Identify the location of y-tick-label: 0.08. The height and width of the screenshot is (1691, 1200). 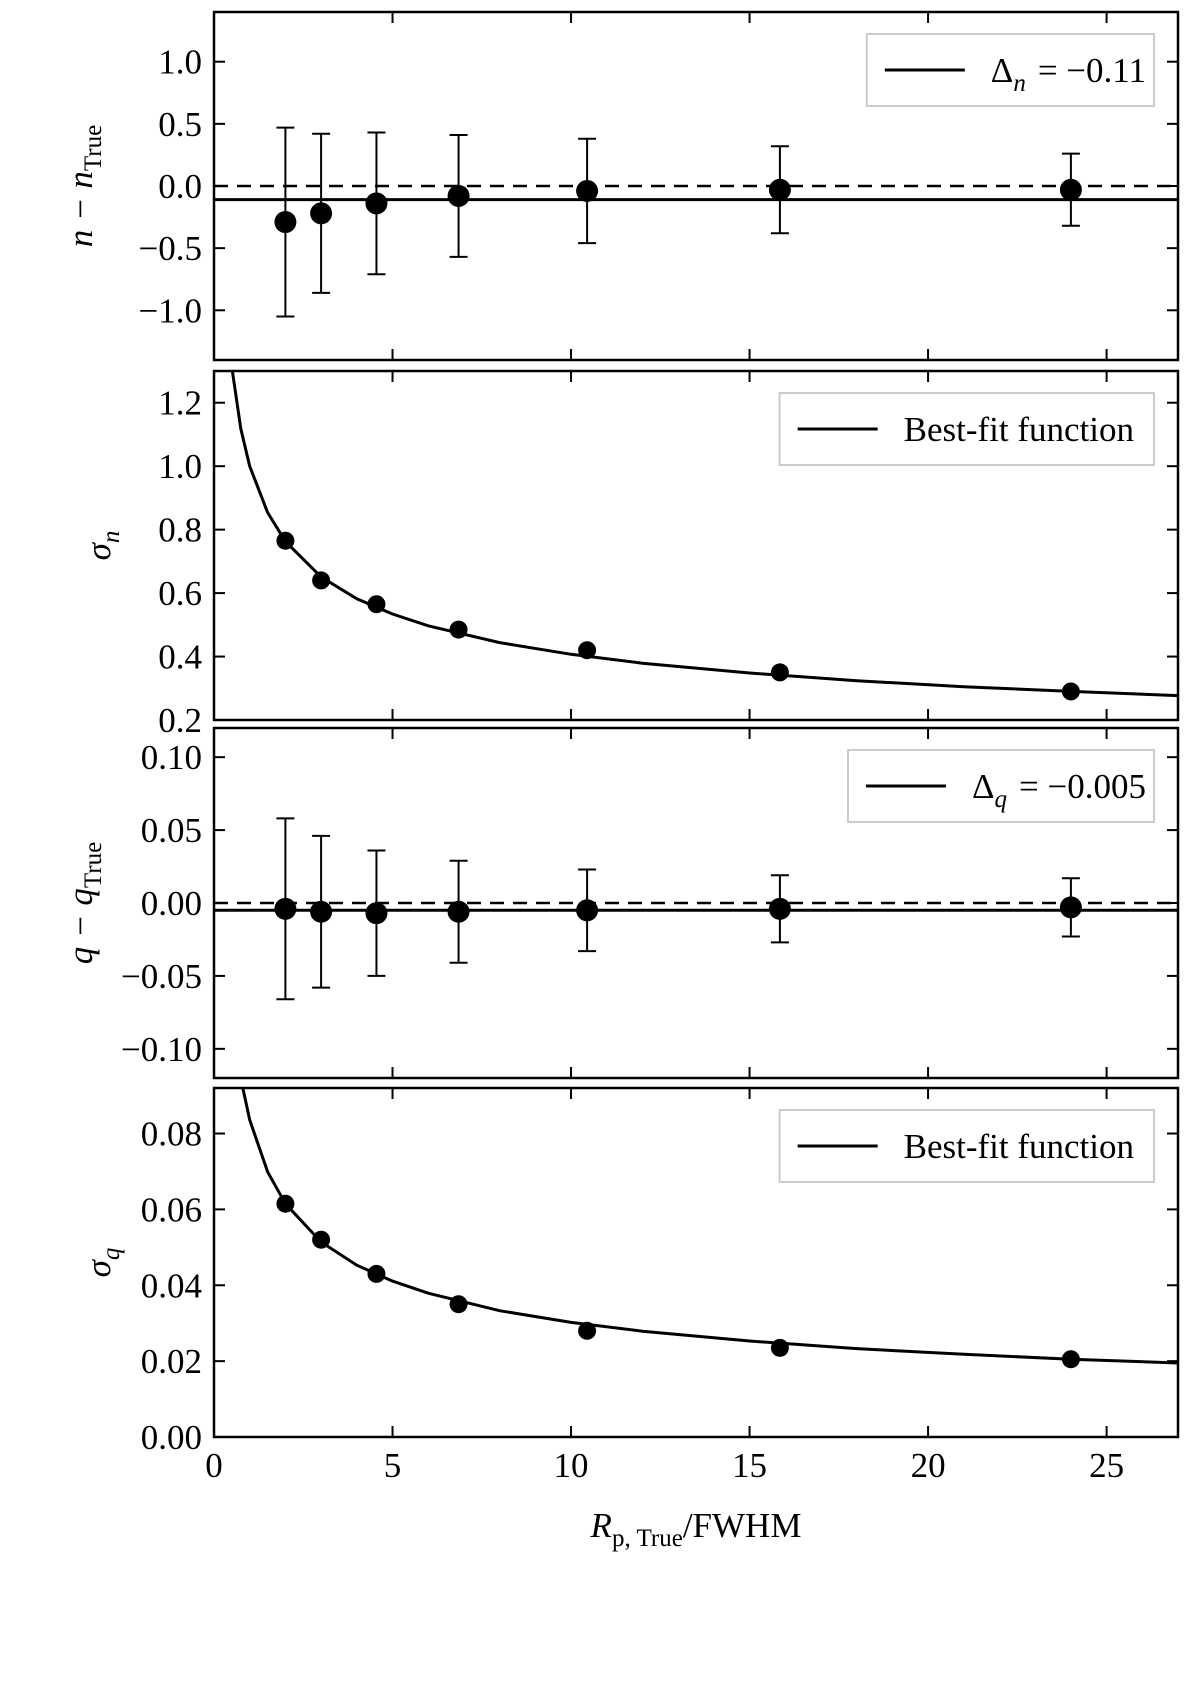
(171, 1134).